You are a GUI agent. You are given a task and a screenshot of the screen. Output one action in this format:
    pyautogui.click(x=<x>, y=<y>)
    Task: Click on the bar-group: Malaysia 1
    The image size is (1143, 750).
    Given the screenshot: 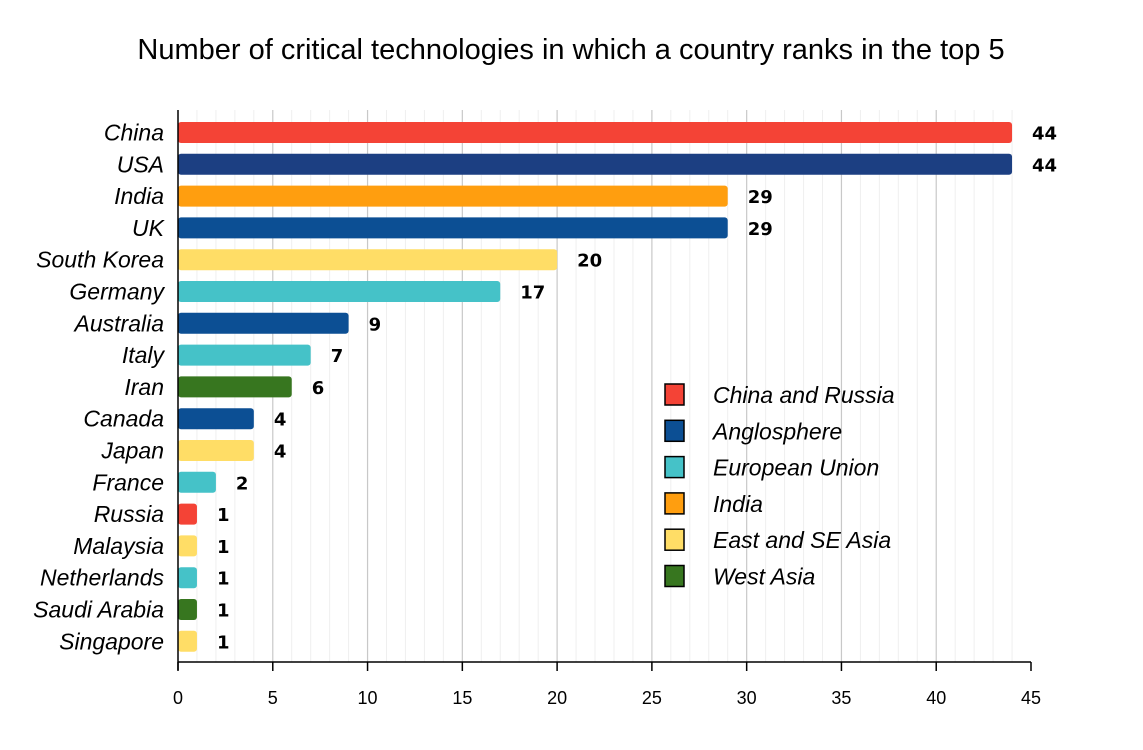 What is the action you would take?
    pyautogui.click(x=151, y=546)
    